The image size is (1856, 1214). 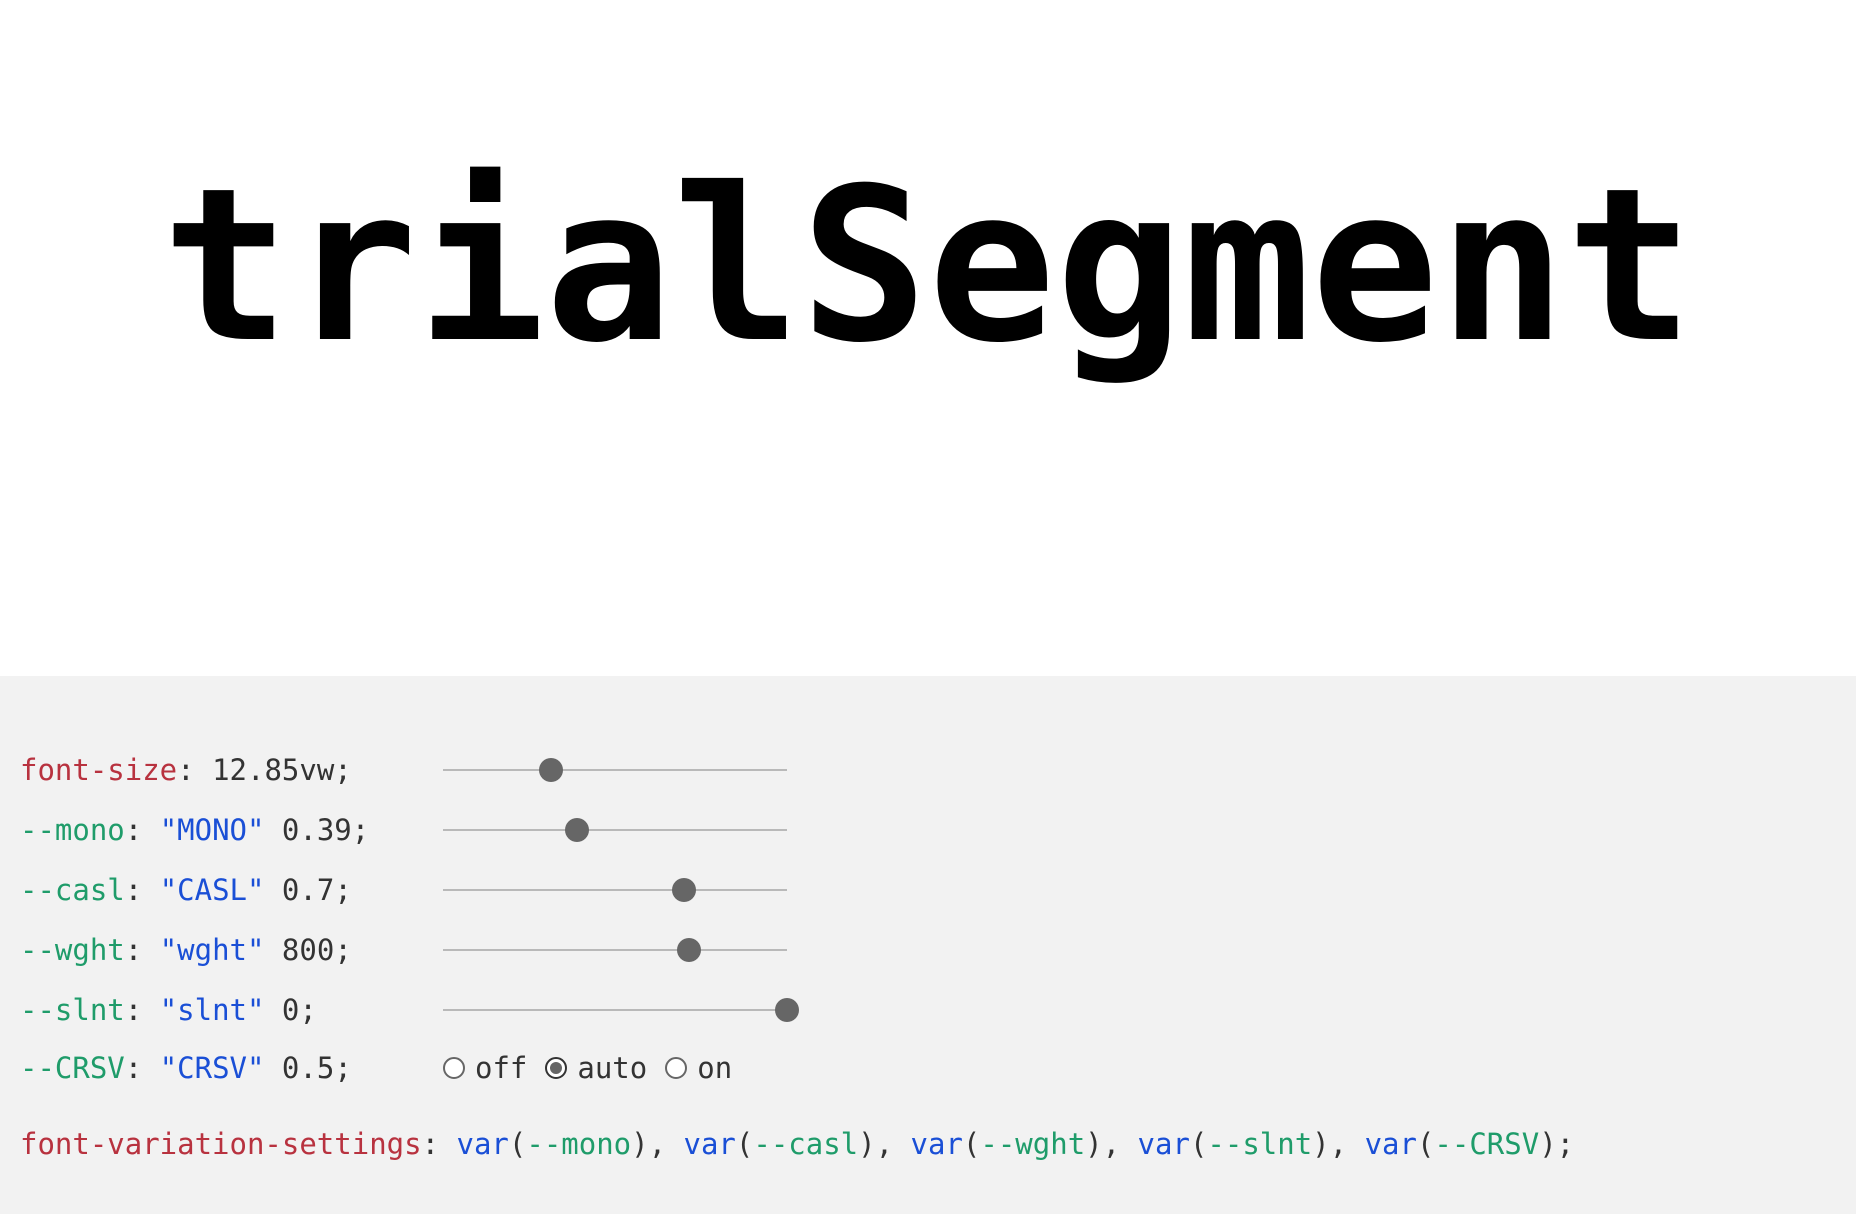 What do you see at coordinates (806, 1144) in the screenshot?
I see `fvs-arg-casl: --casl` at bounding box center [806, 1144].